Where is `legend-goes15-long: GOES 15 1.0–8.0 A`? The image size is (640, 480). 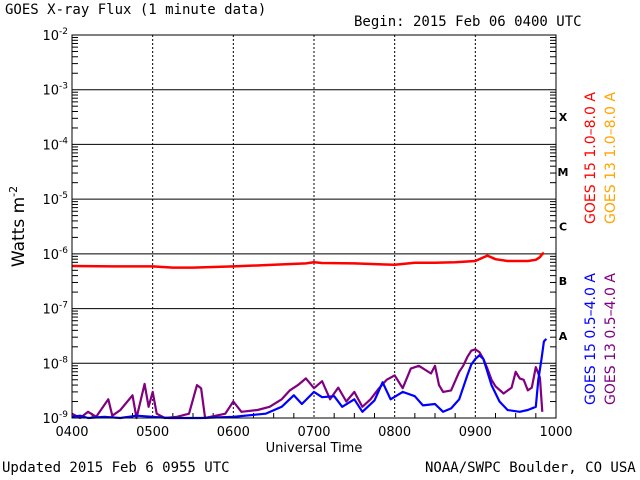
legend-goes15-long: GOES 15 1.0–8.0 A is located at coordinates (591, 158).